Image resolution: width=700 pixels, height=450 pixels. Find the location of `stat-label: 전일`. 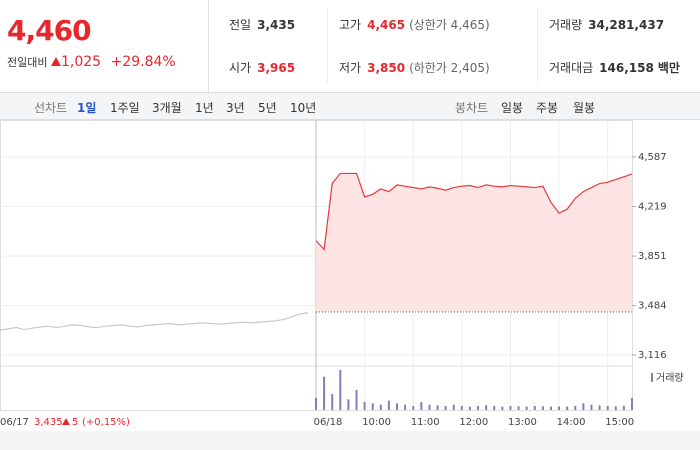

stat-label: 전일 is located at coordinates (240, 25).